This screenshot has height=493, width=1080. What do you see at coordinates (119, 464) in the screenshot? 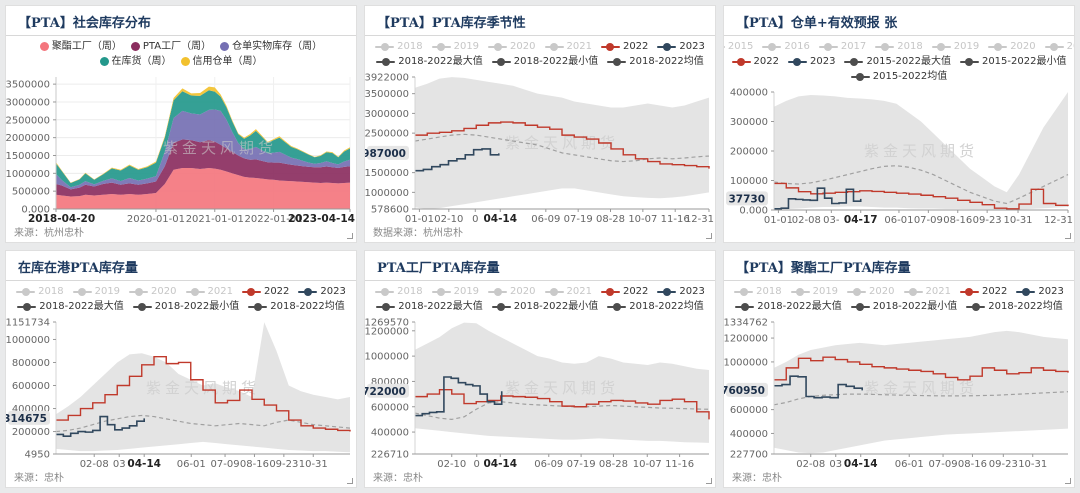
I see `x-tick-label: 03` at bounding box center [119, 464].